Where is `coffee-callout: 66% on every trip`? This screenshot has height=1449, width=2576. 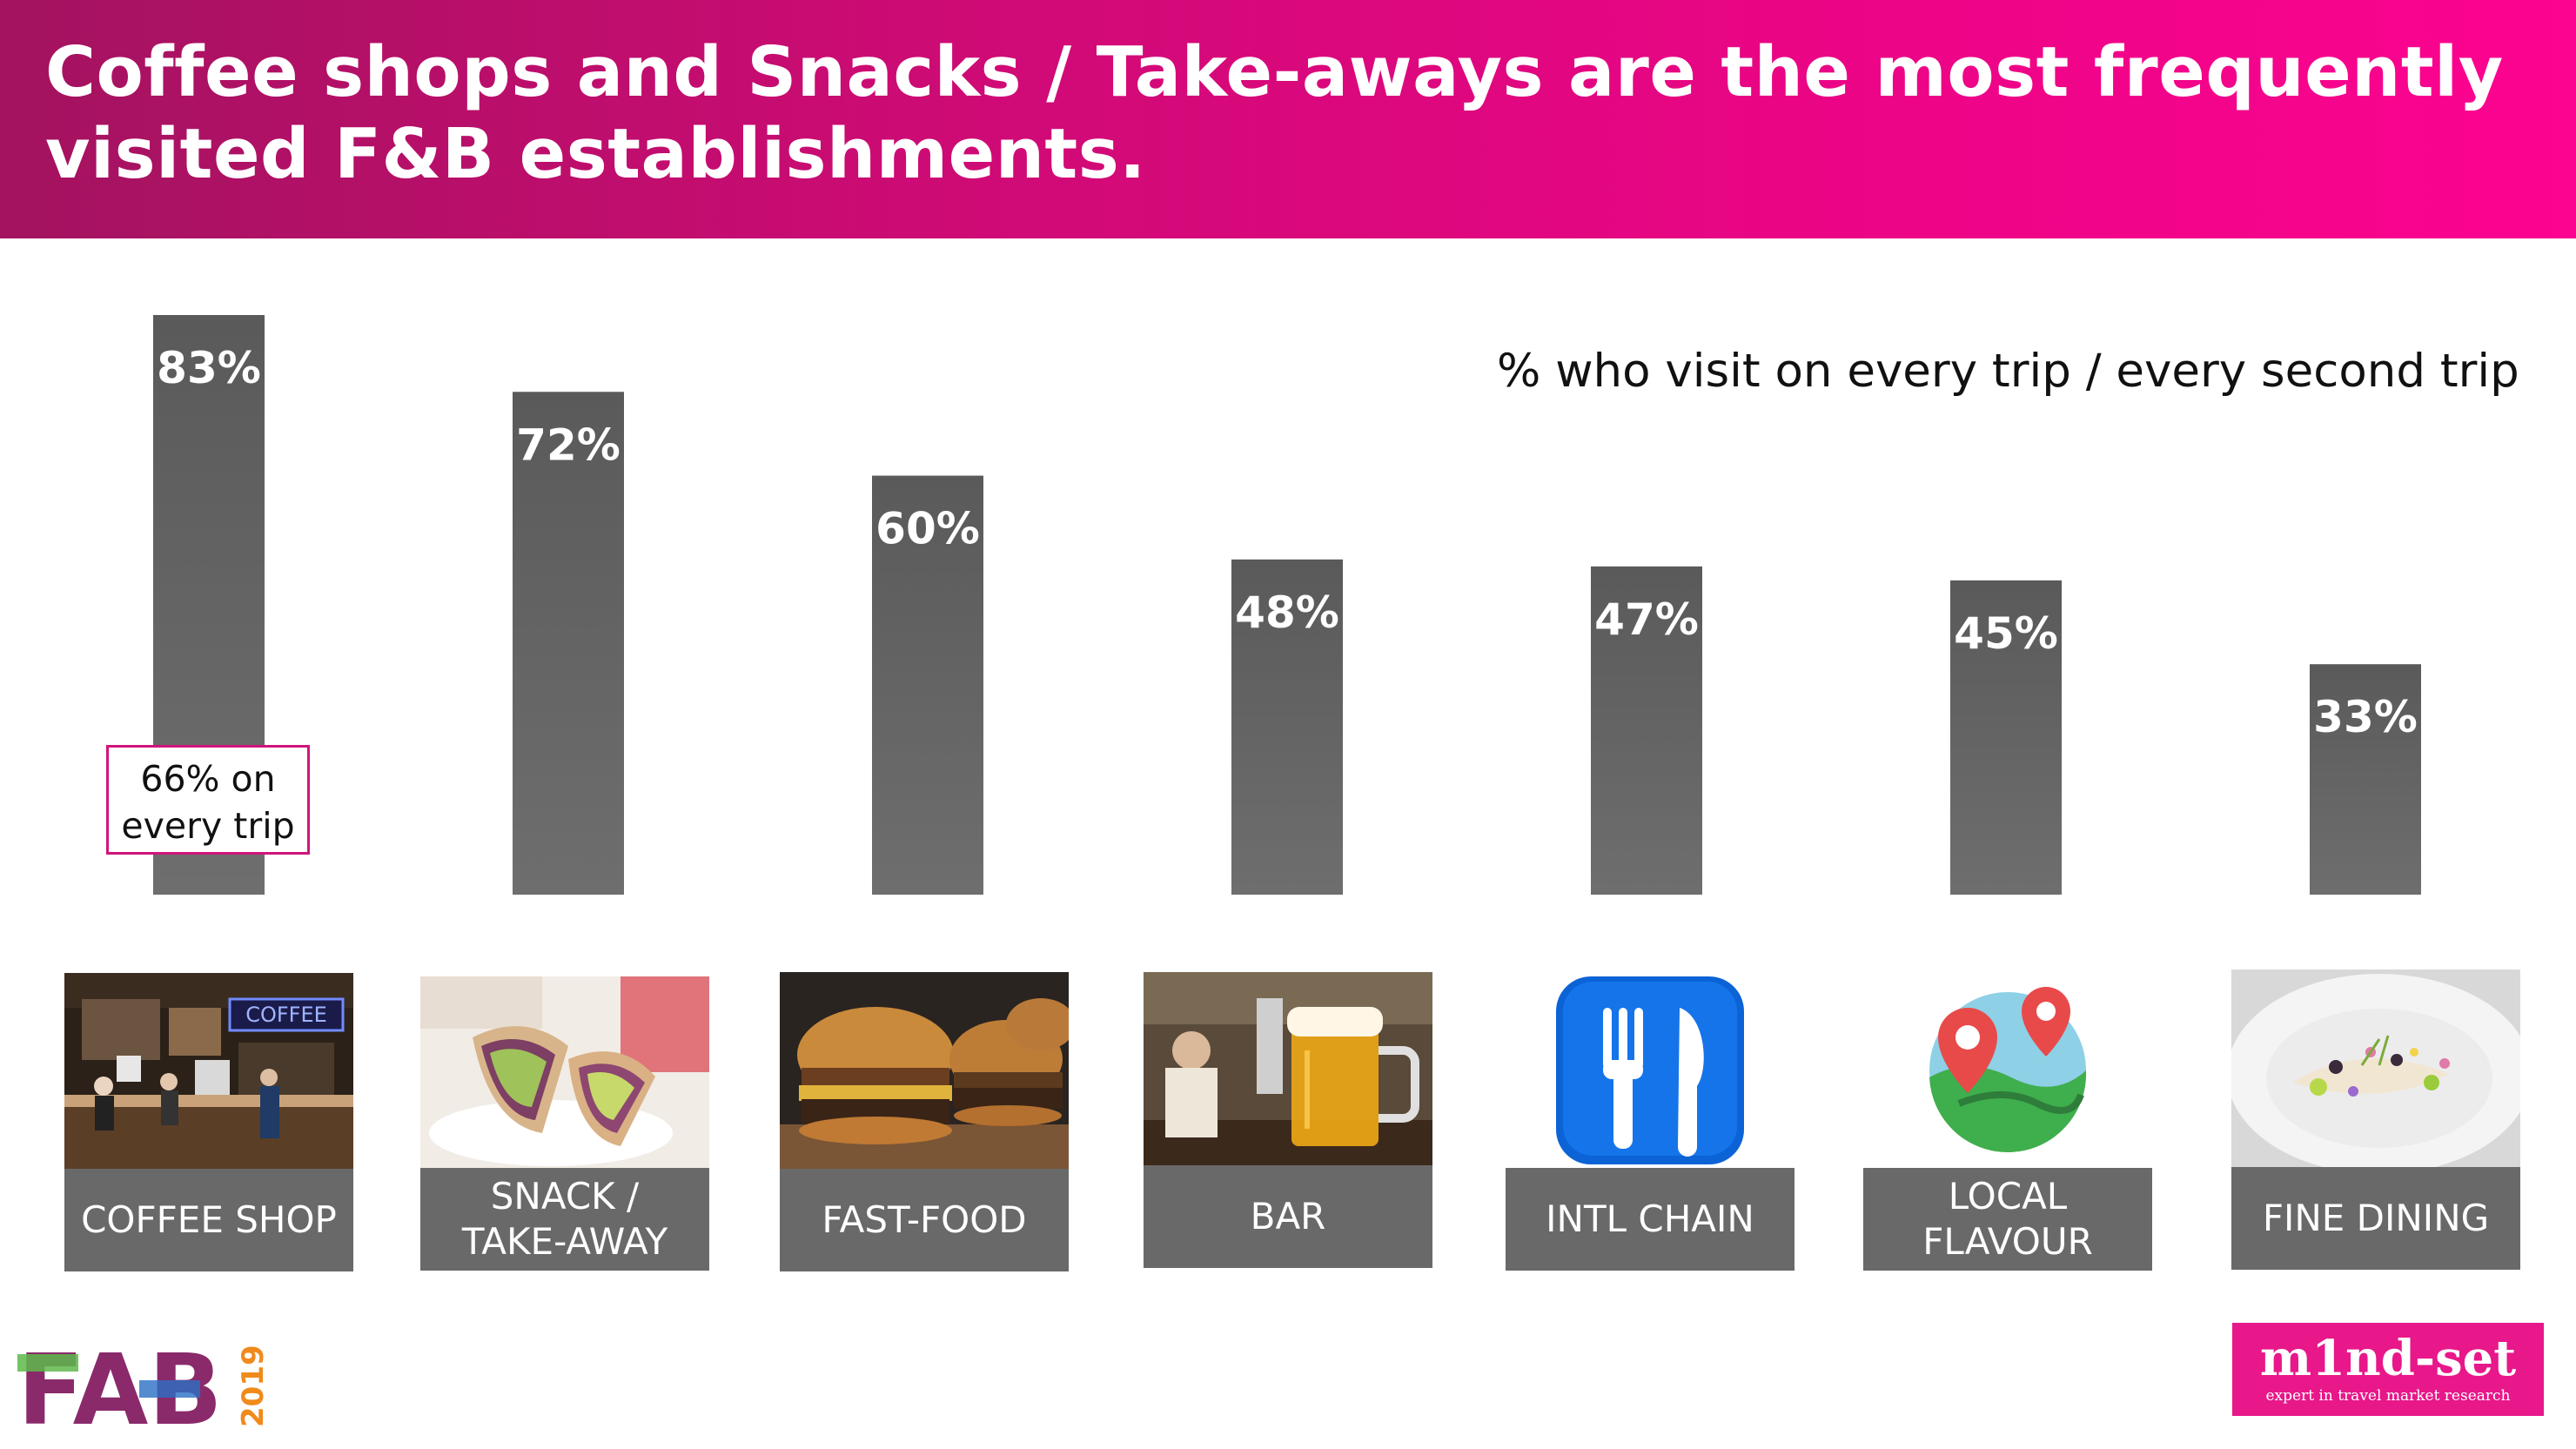
coffee-callout: 66% on every trip is located at coordinates (208, 800).